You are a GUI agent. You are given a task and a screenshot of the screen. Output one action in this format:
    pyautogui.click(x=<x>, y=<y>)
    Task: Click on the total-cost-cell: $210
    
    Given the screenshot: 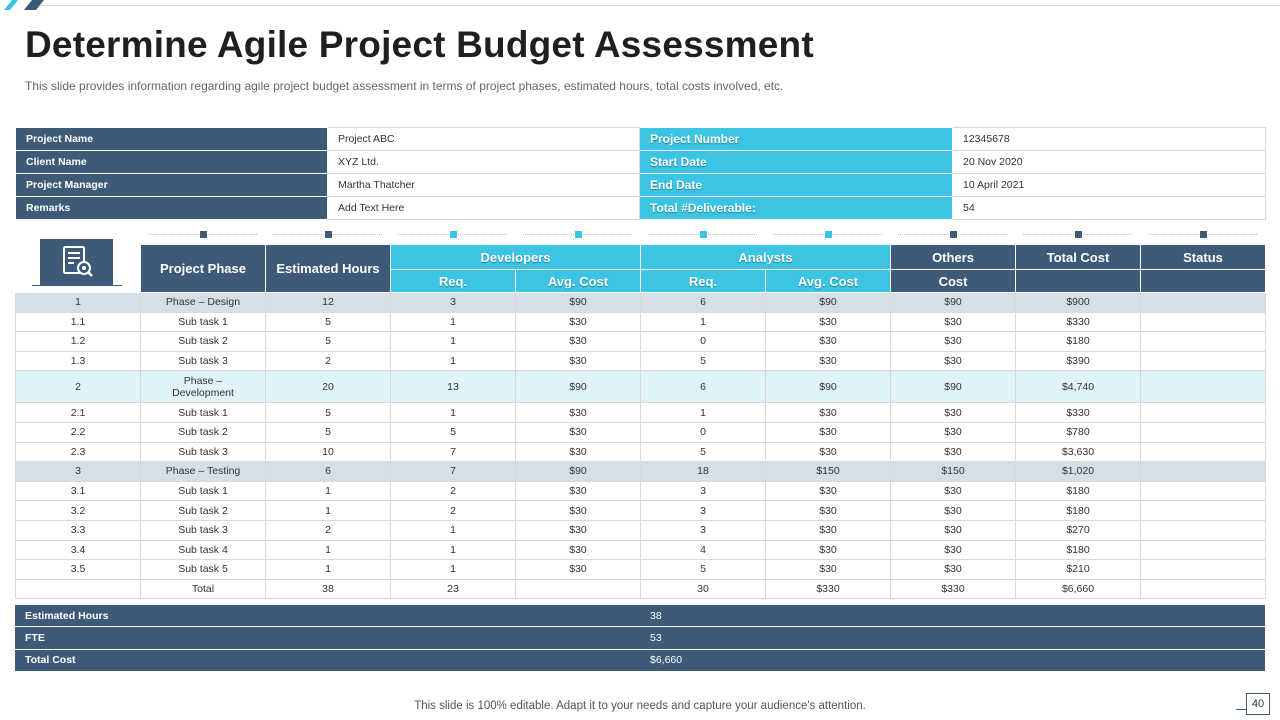 What is the action you would take?
    pyautogui.click(x=1078, y=569)
    